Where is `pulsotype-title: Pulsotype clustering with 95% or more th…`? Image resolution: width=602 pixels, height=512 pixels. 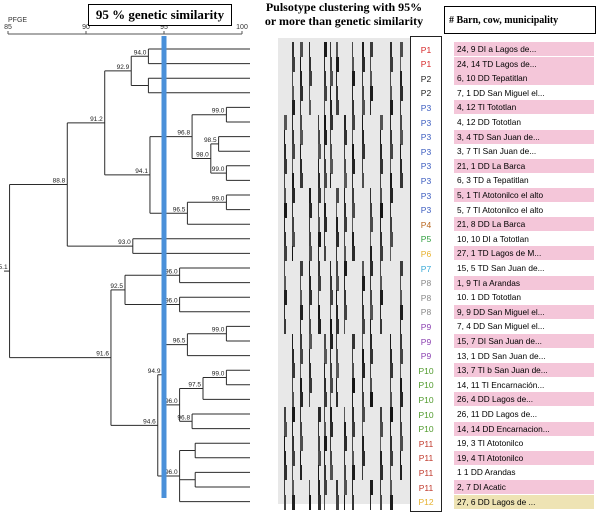 pulsotype-title: Pulsotype clustering with 95% or more th… is located at coordinates (344, 14).